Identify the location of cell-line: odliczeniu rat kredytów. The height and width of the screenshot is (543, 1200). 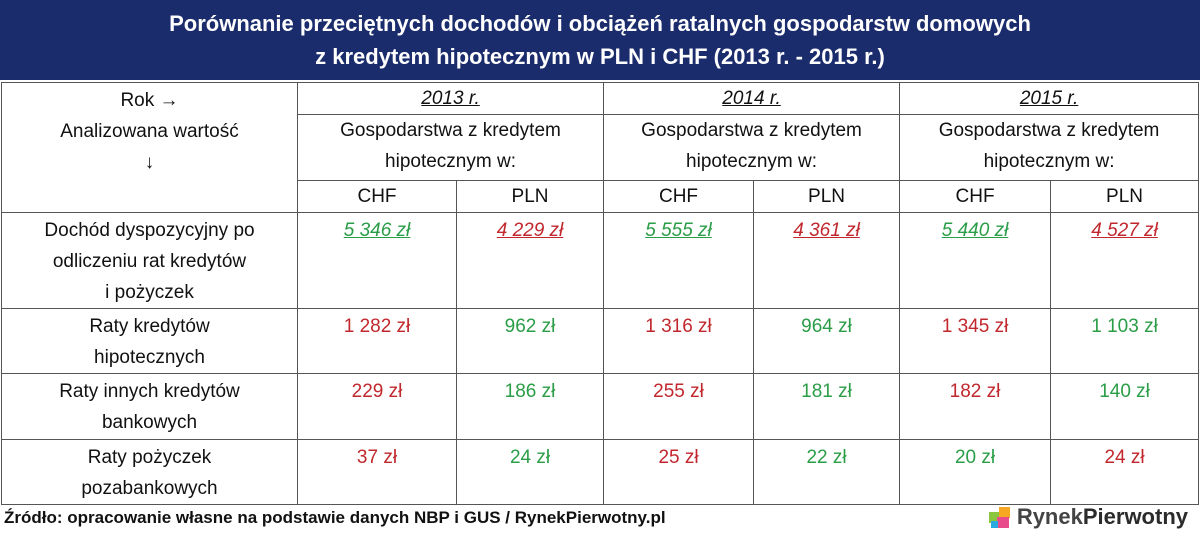
(149, 261).